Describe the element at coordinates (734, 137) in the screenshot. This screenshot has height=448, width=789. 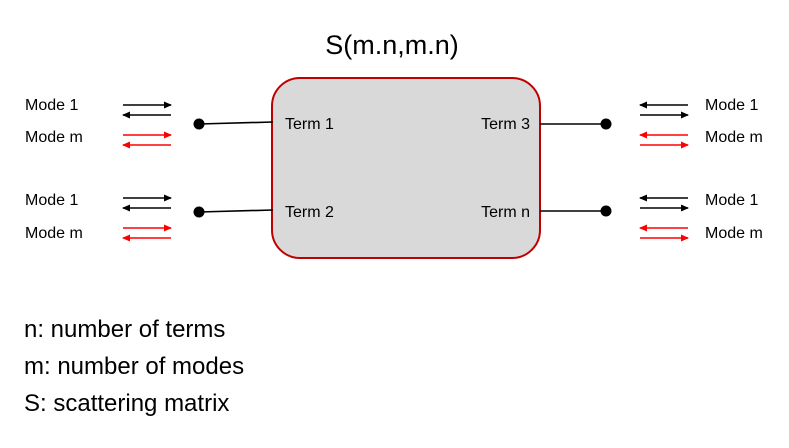
I see `right-top-mode-m-label: Mode m` at that location.